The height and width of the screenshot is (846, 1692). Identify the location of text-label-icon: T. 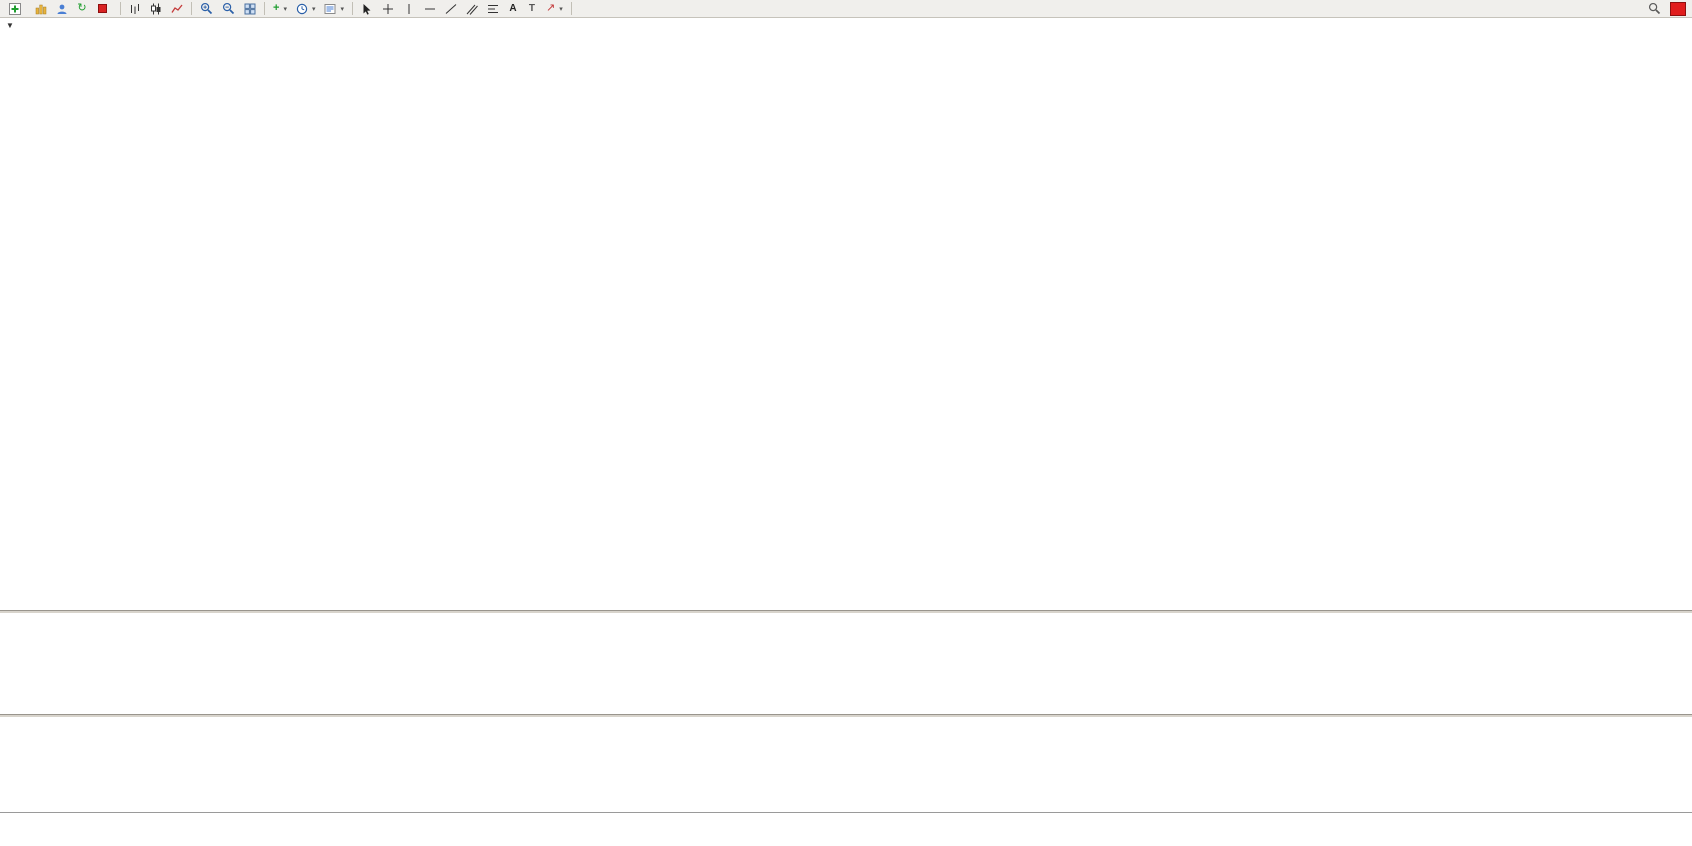
(532, 8).